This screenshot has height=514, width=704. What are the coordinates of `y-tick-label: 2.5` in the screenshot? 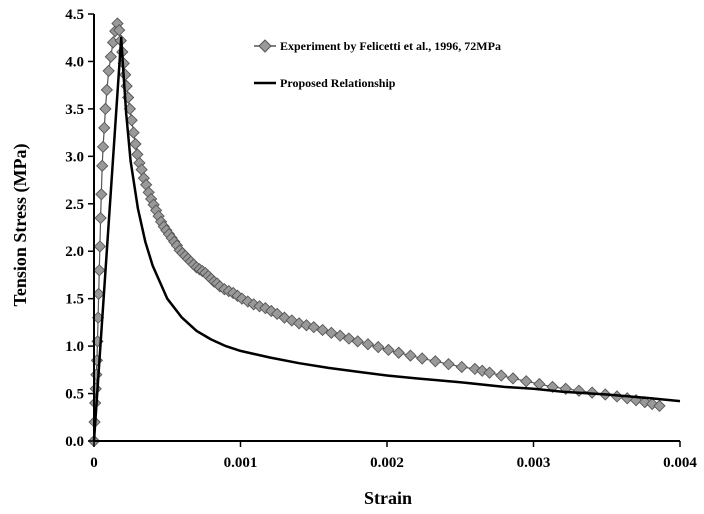 It's located at (74, 205).